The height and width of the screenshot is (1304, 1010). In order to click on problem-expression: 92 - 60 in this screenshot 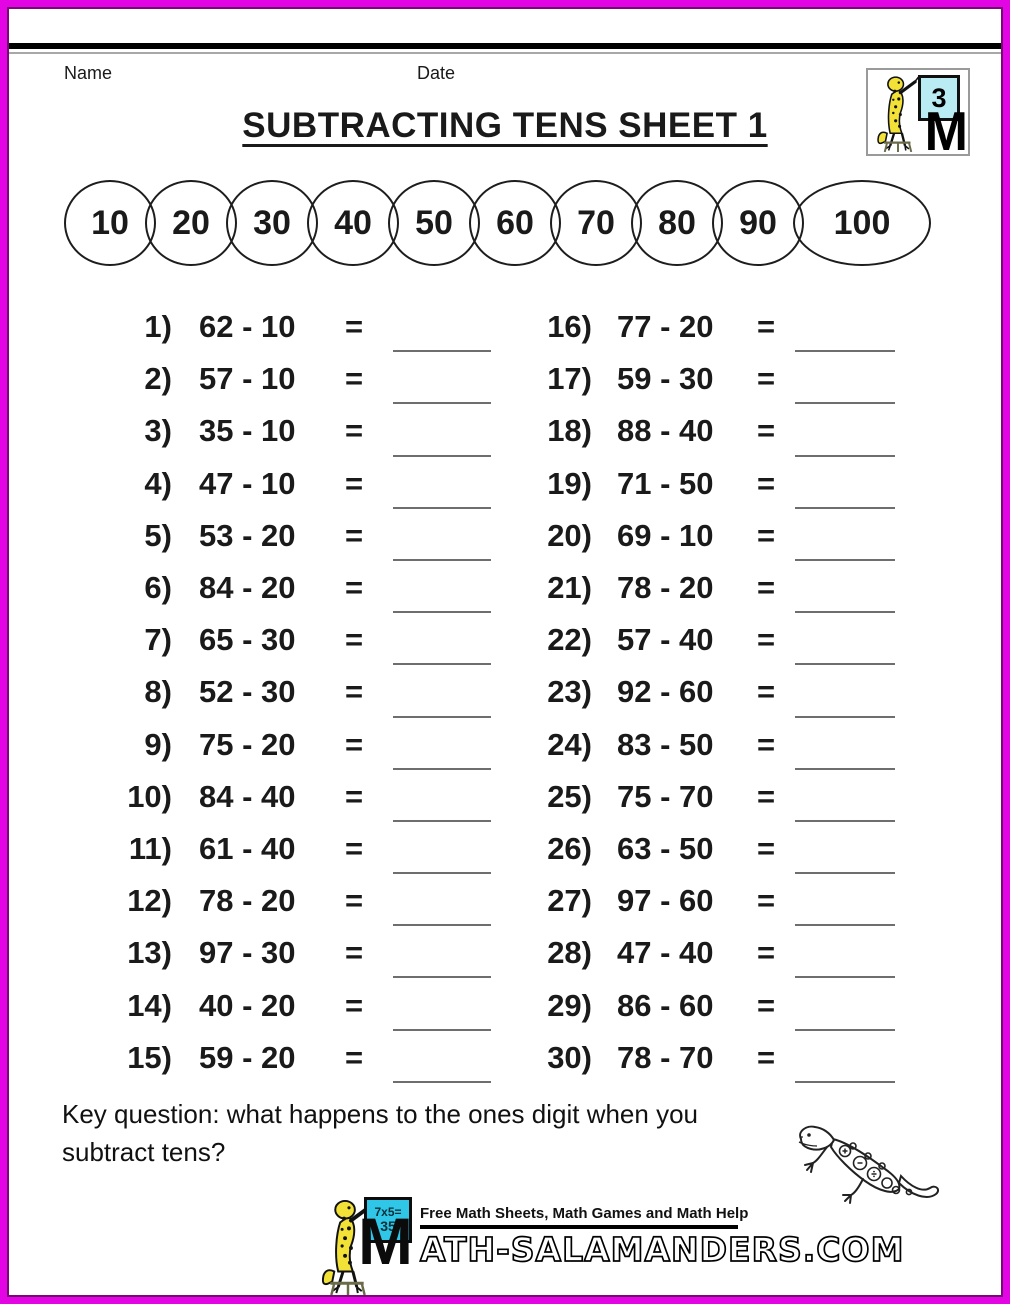, I will do `click(665, 692)`.